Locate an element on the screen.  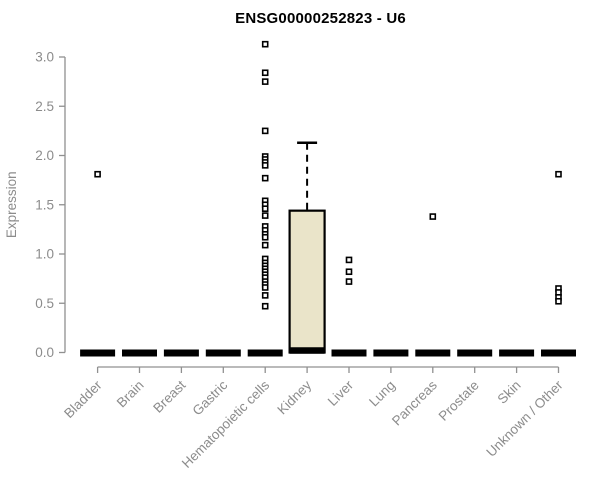
x-tick-label: Pancreas is located at coordinates (414, 402).